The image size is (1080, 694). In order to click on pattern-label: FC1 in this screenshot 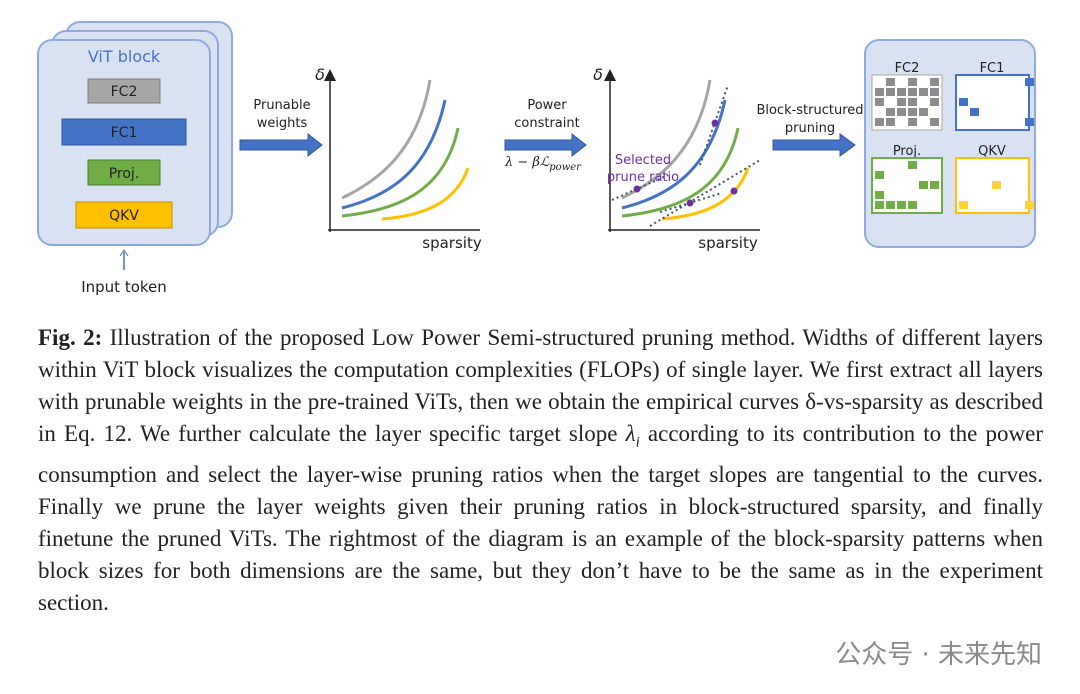, I will do `click(992, 68)`.